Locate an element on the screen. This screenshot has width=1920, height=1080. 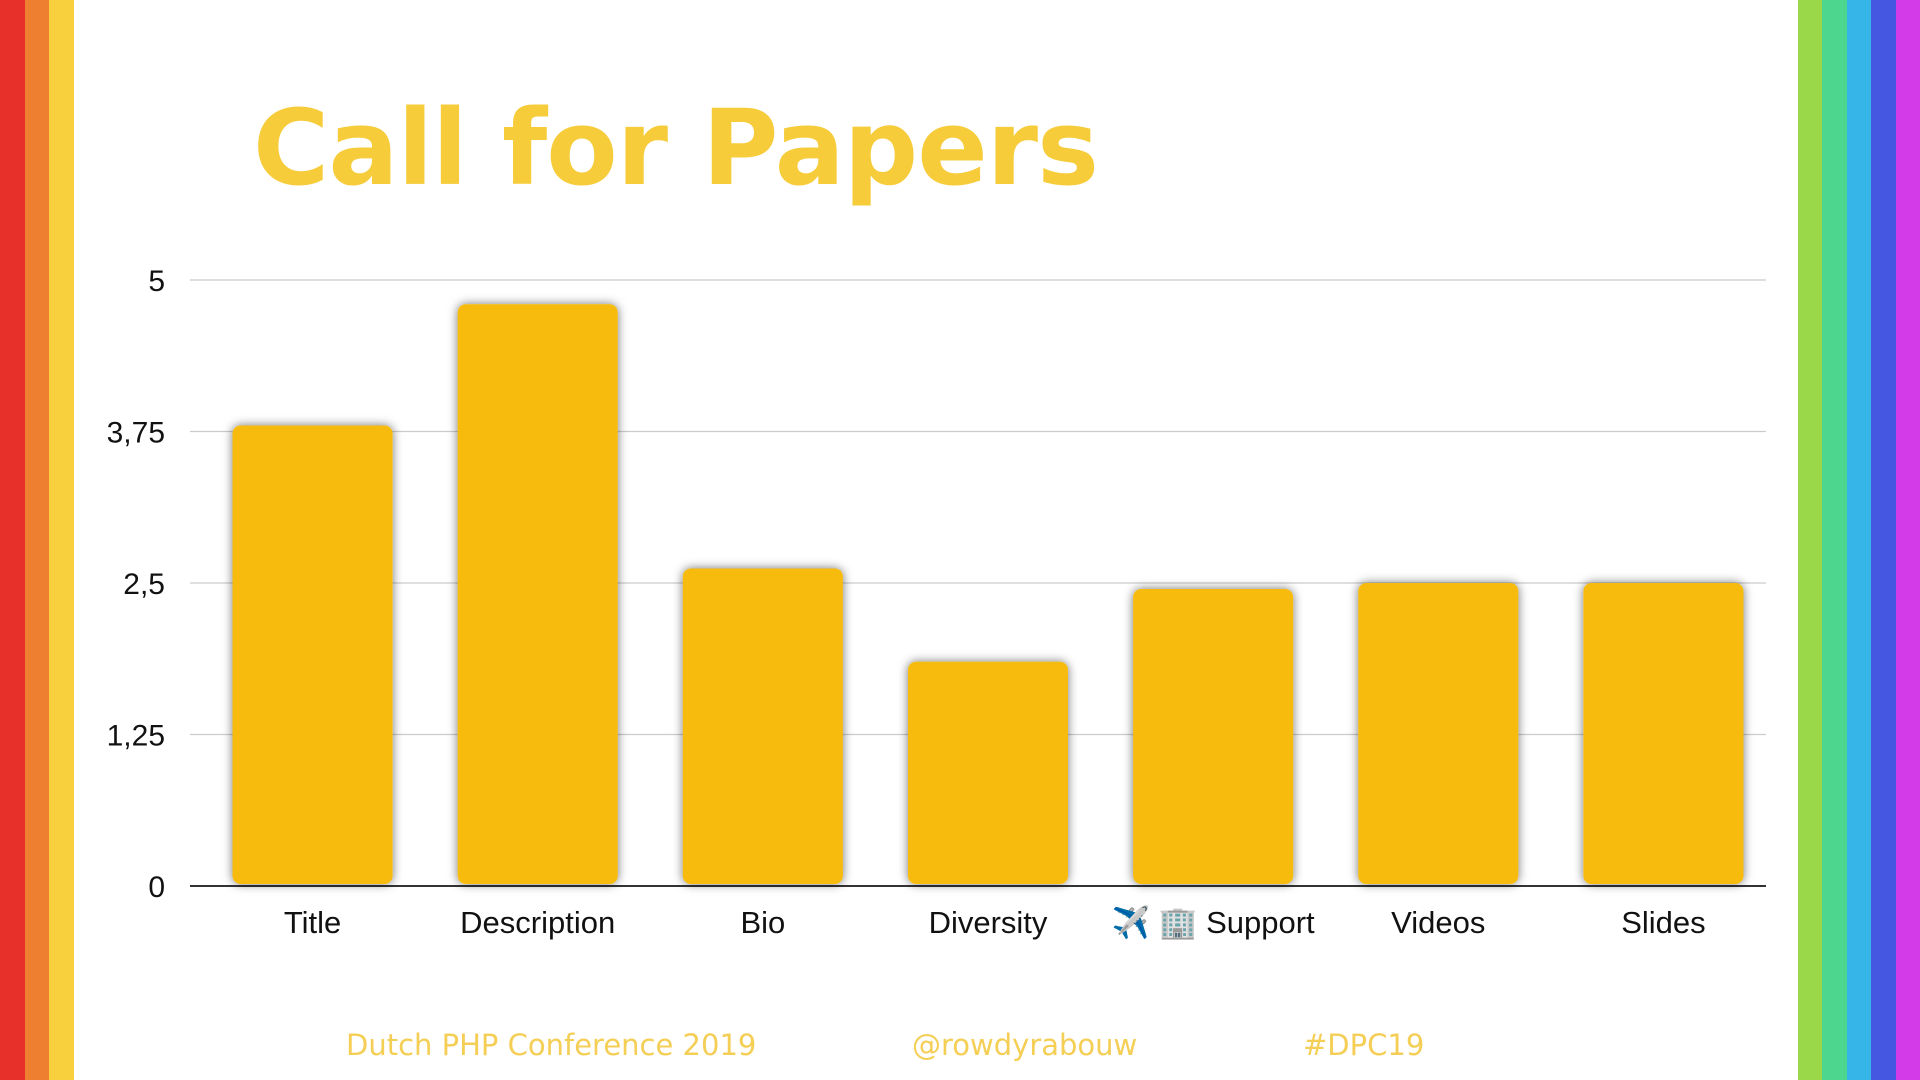
y-tick-label: 1,25 is located at coordinates (136, 736).